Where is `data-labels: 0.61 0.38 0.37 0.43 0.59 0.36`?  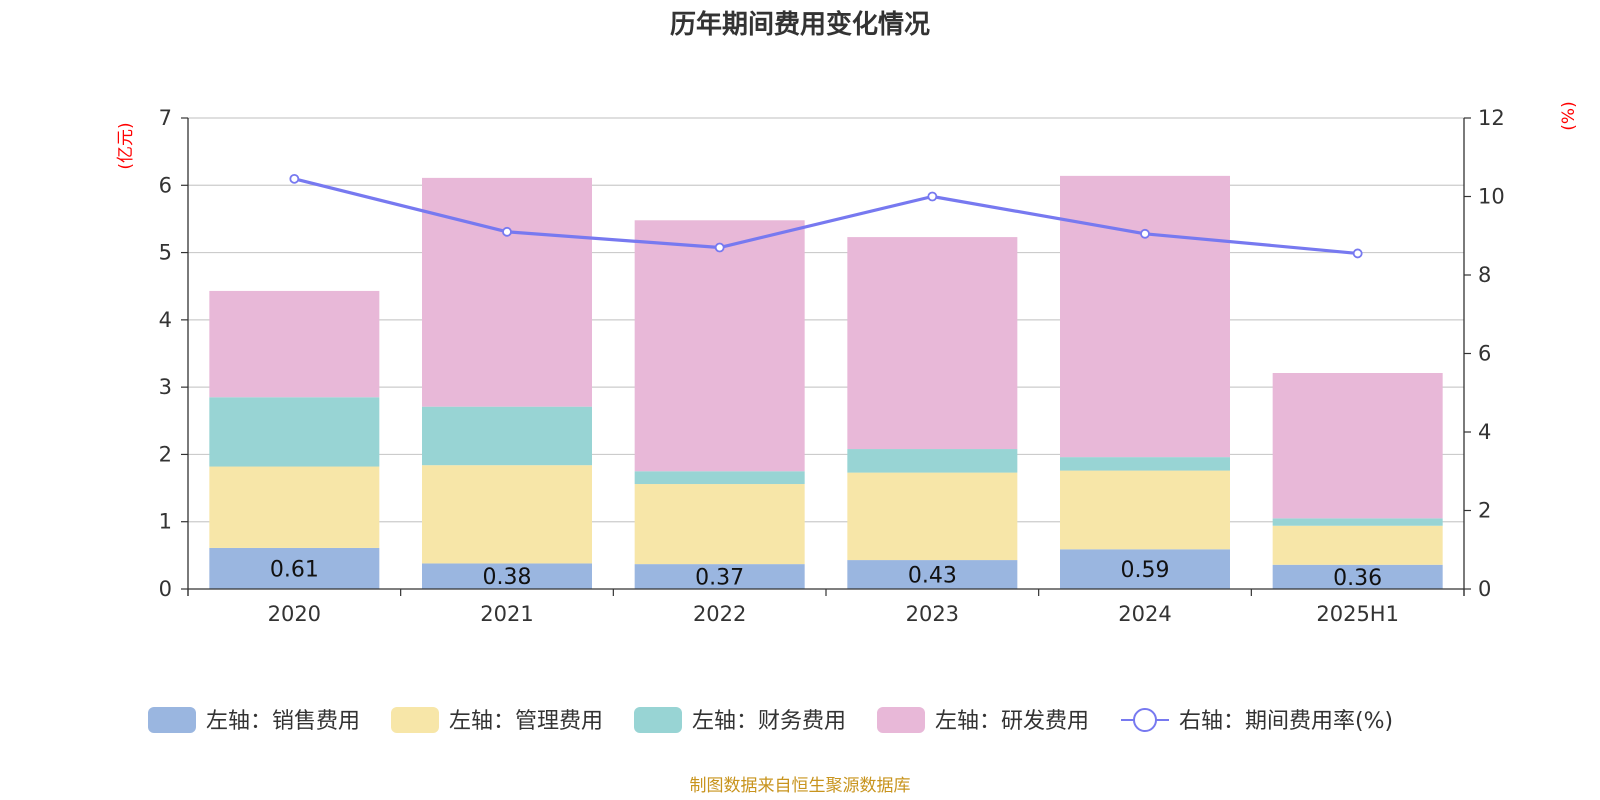 data-labels: 0.61 0.38 0.37 0.43 0.59 0.36 is located at coordinates (826, 573).